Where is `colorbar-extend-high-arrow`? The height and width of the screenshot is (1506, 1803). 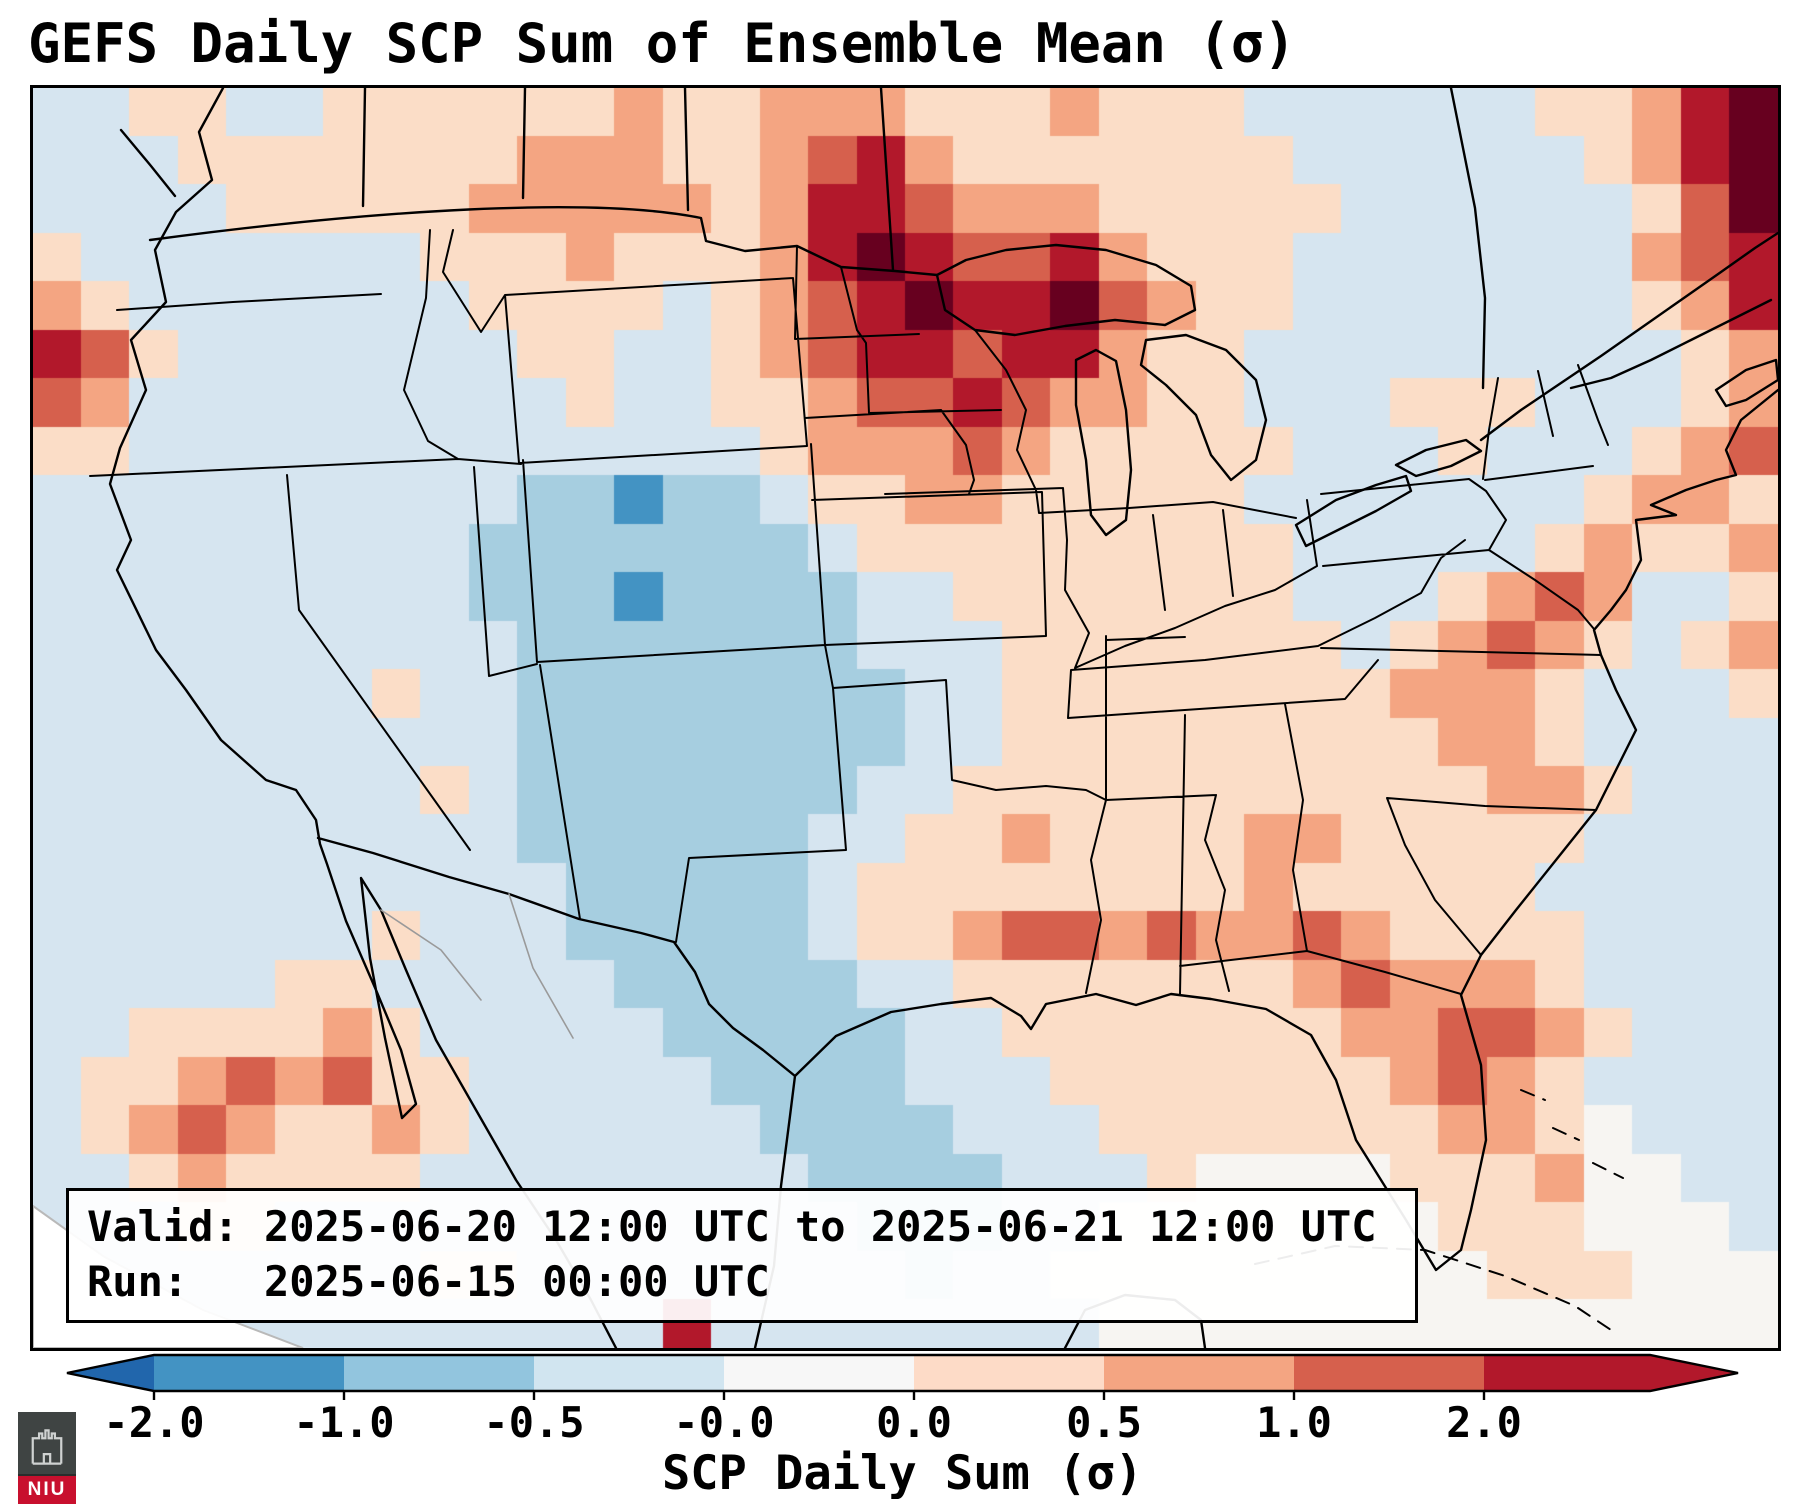 colorbar-extend-high-arrow is located at coordinates (1694, 1373).